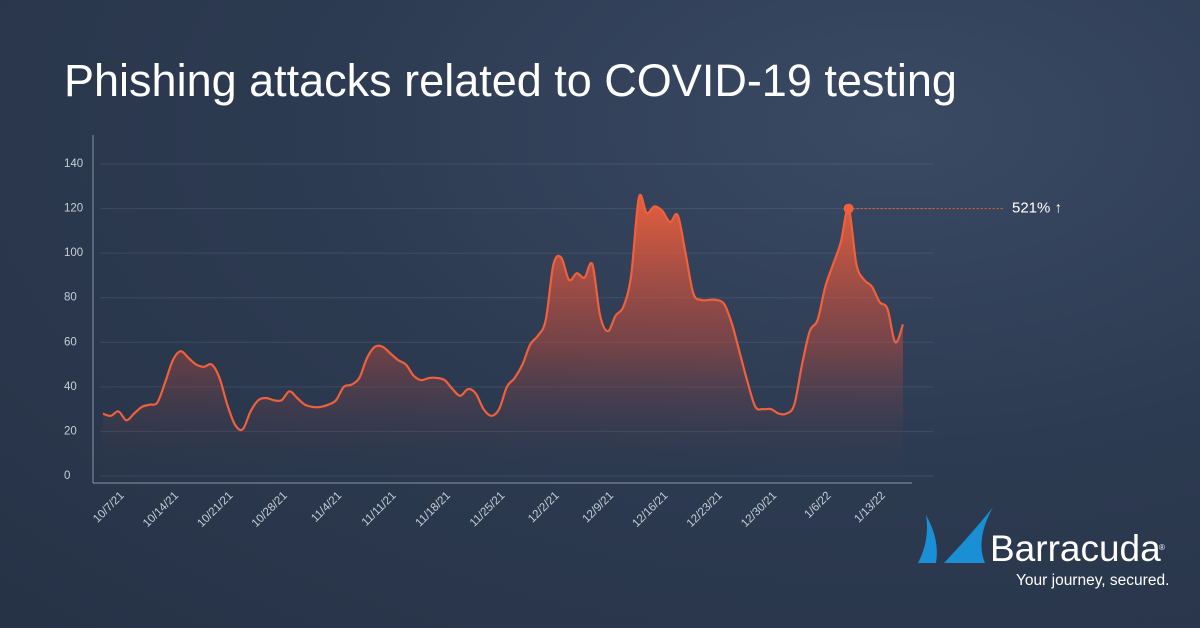 Image resolution: width=1200 pixels, height=628 pixels. Describe the element at coordinates (70, 387) in the screenshot. I see `y-tick-label: 40` at that location.